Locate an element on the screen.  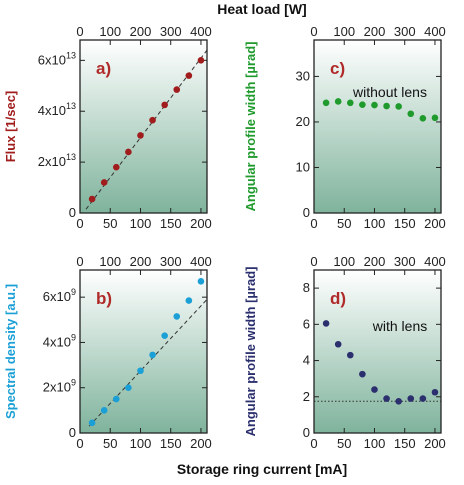
y-tick-label: 2 is located at coordinates (306, 396).